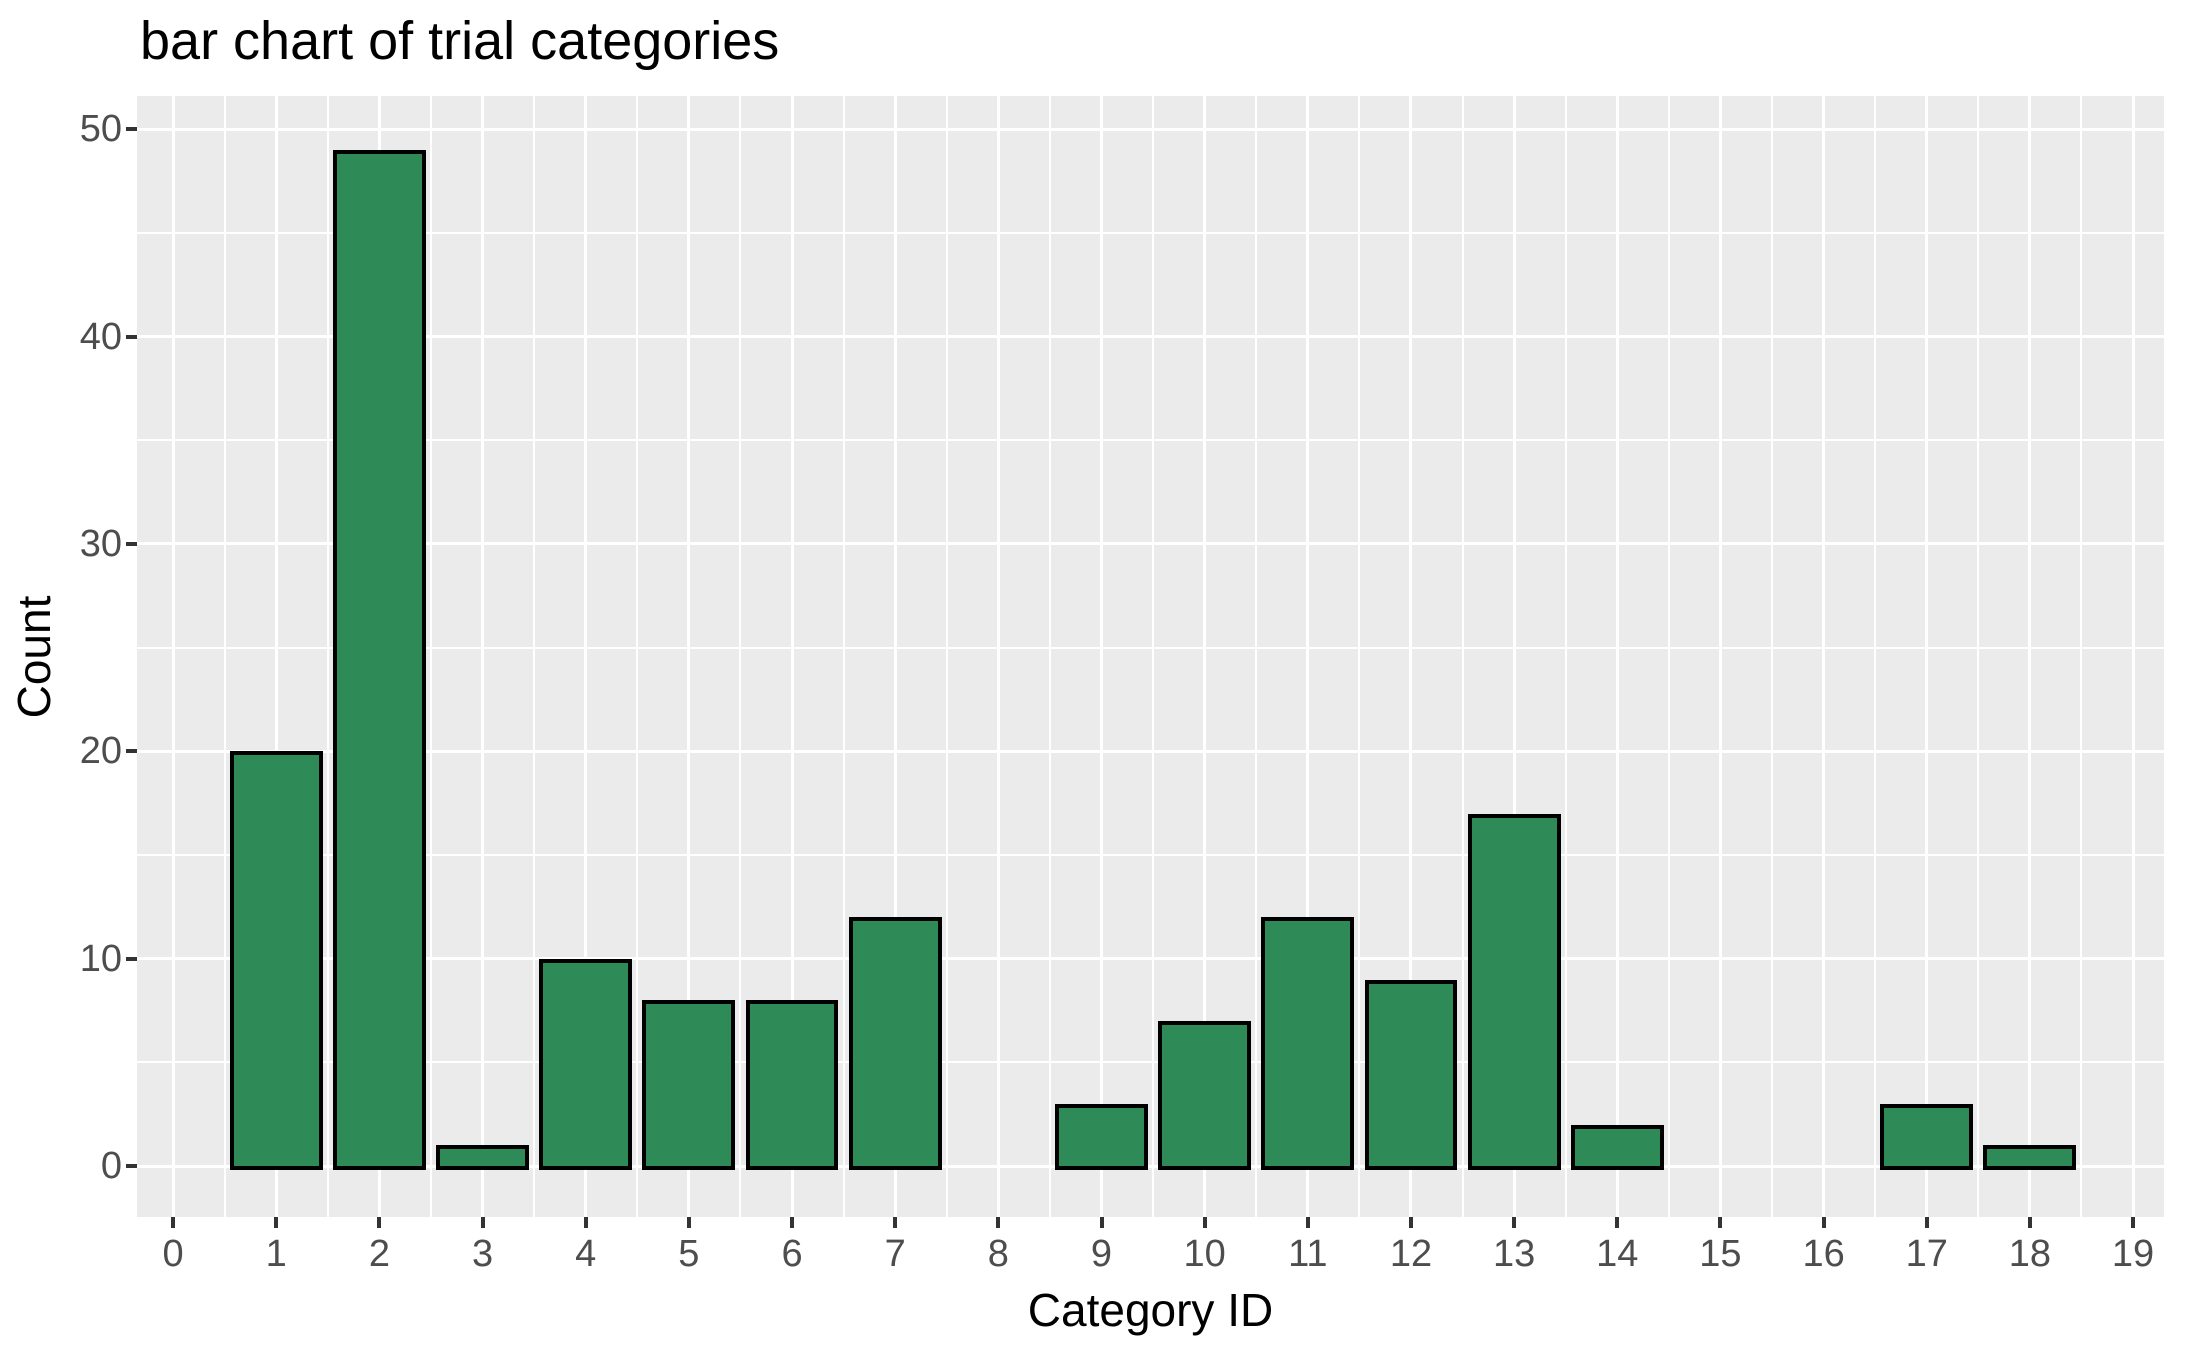  Describe the element at coordinates (100, 958) in the screenshot. I see `y-tick-label: 10` at that location.